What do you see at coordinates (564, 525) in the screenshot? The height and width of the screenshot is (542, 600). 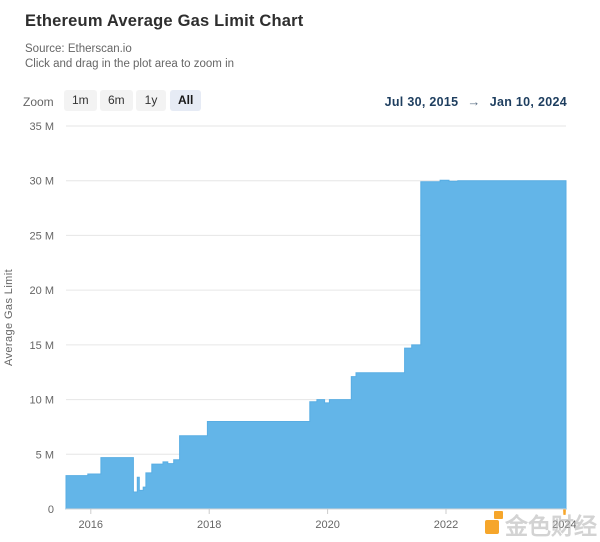 I see `svg-text: 2024` at bounding box center [564, 525].